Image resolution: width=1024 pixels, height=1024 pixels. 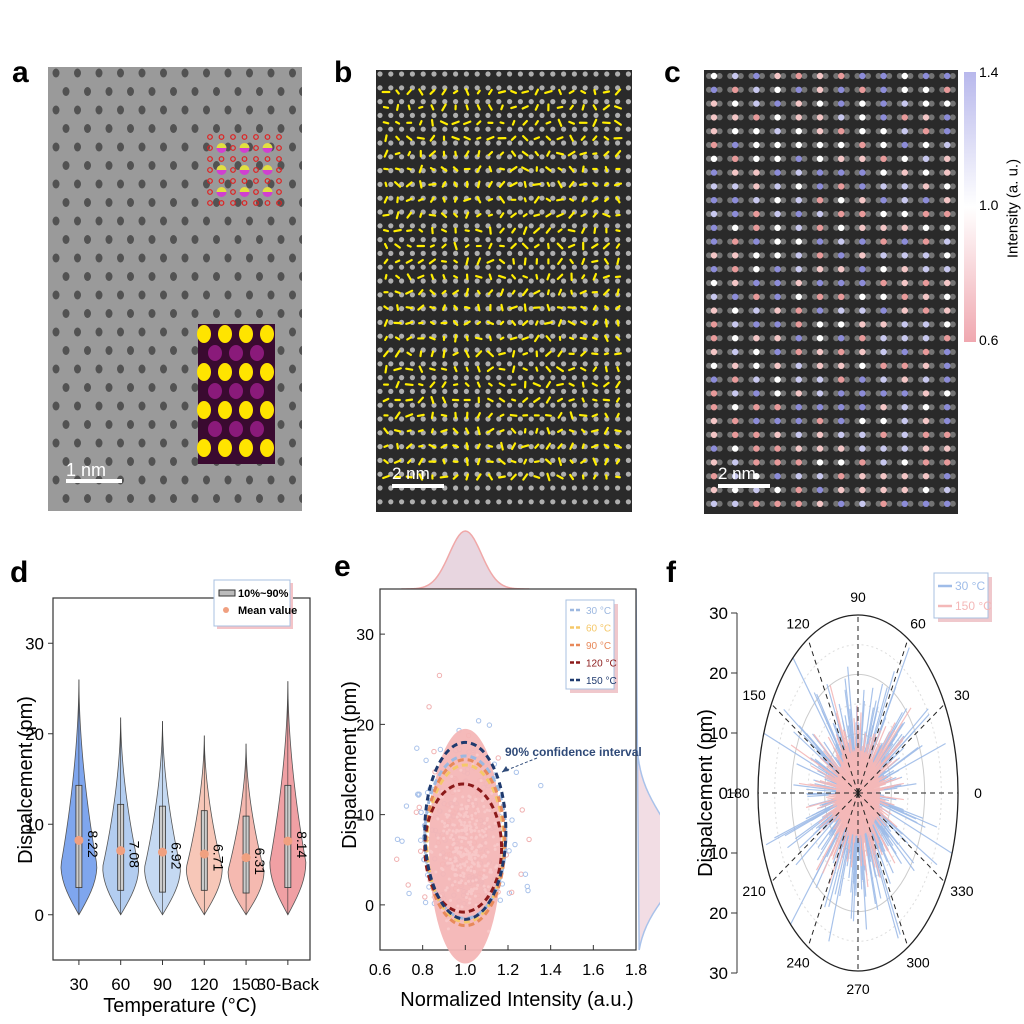 What do you see at coordinates (970, 207) in the screenshot?
I see `colorbar` at bounding box center [970, 207].